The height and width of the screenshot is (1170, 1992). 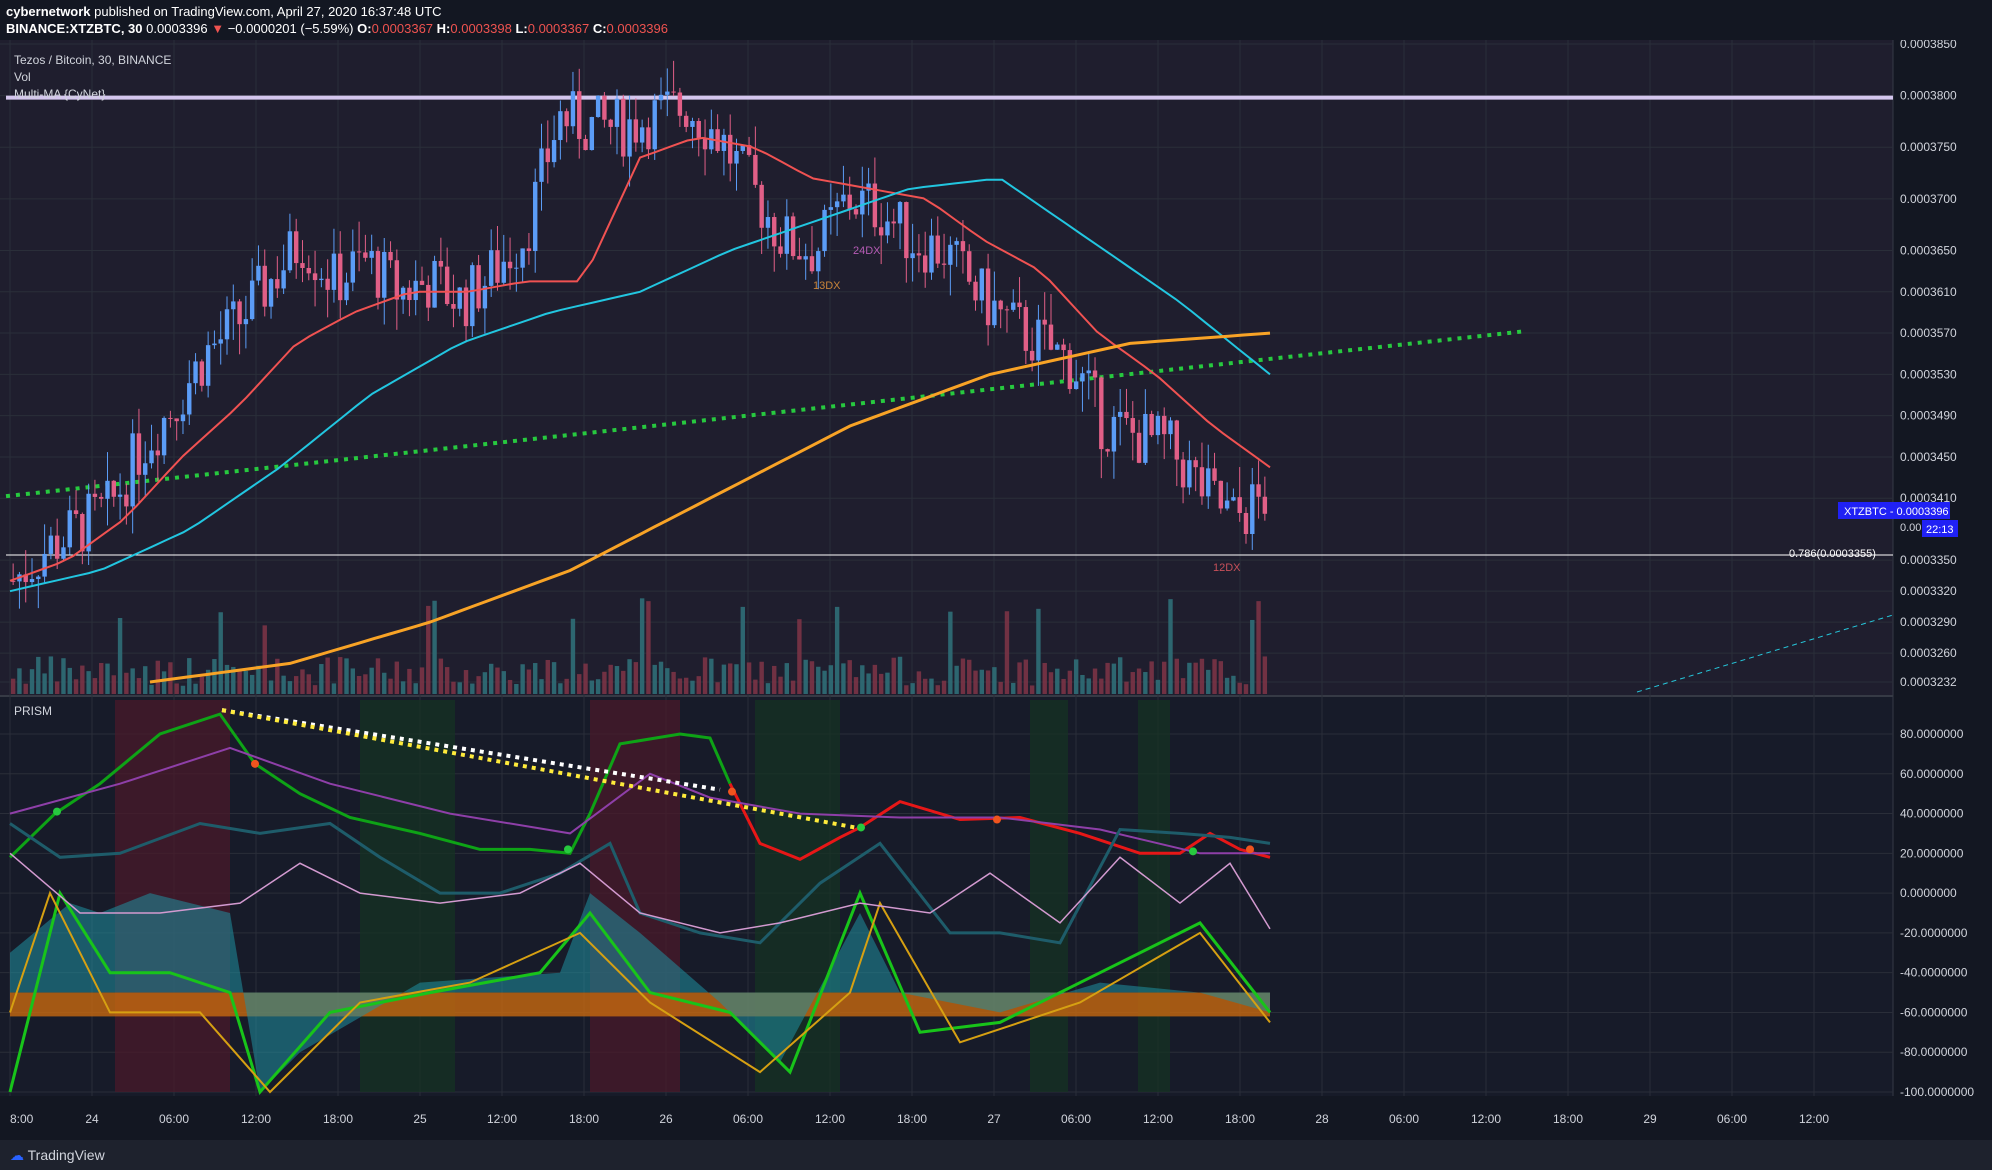 What do you see at coordinates (946, 1118) in the screenshot?
I see `time-axis` at bounding box center [946, 1118].